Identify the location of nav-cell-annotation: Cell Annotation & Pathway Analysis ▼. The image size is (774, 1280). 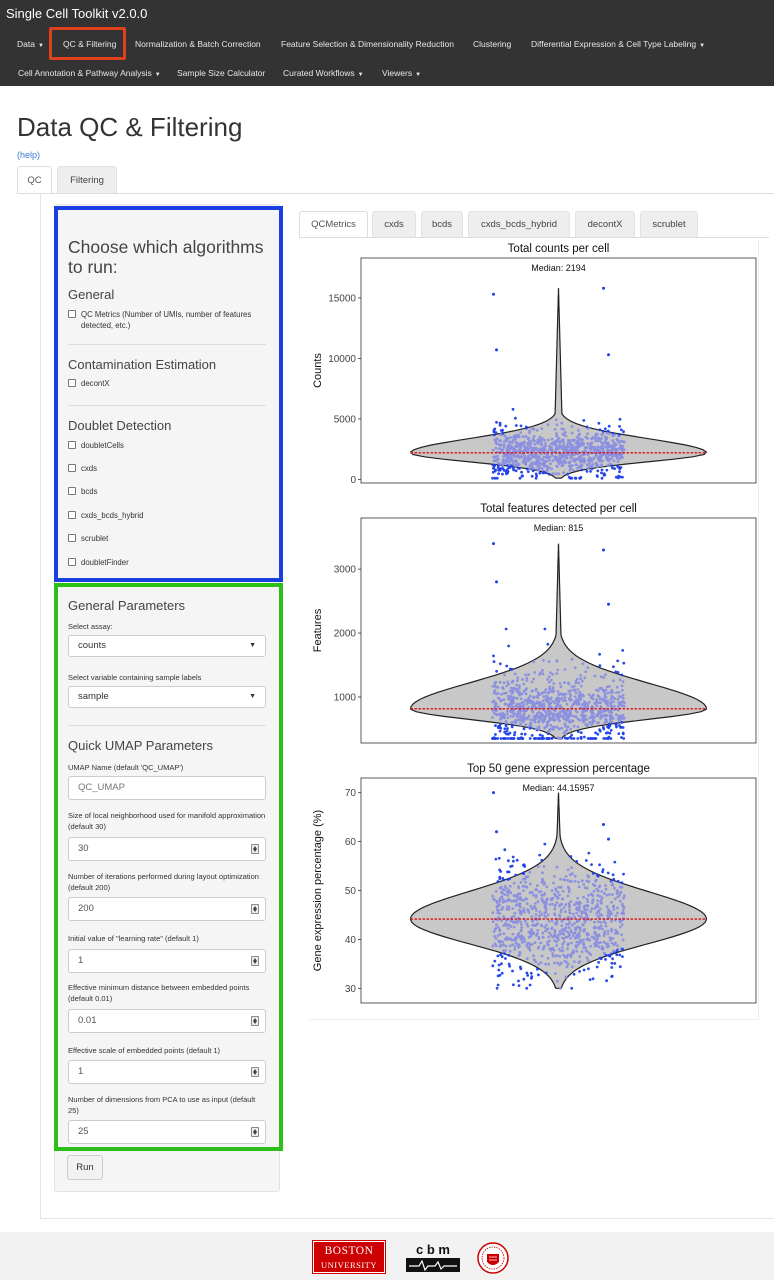
(89, 73).